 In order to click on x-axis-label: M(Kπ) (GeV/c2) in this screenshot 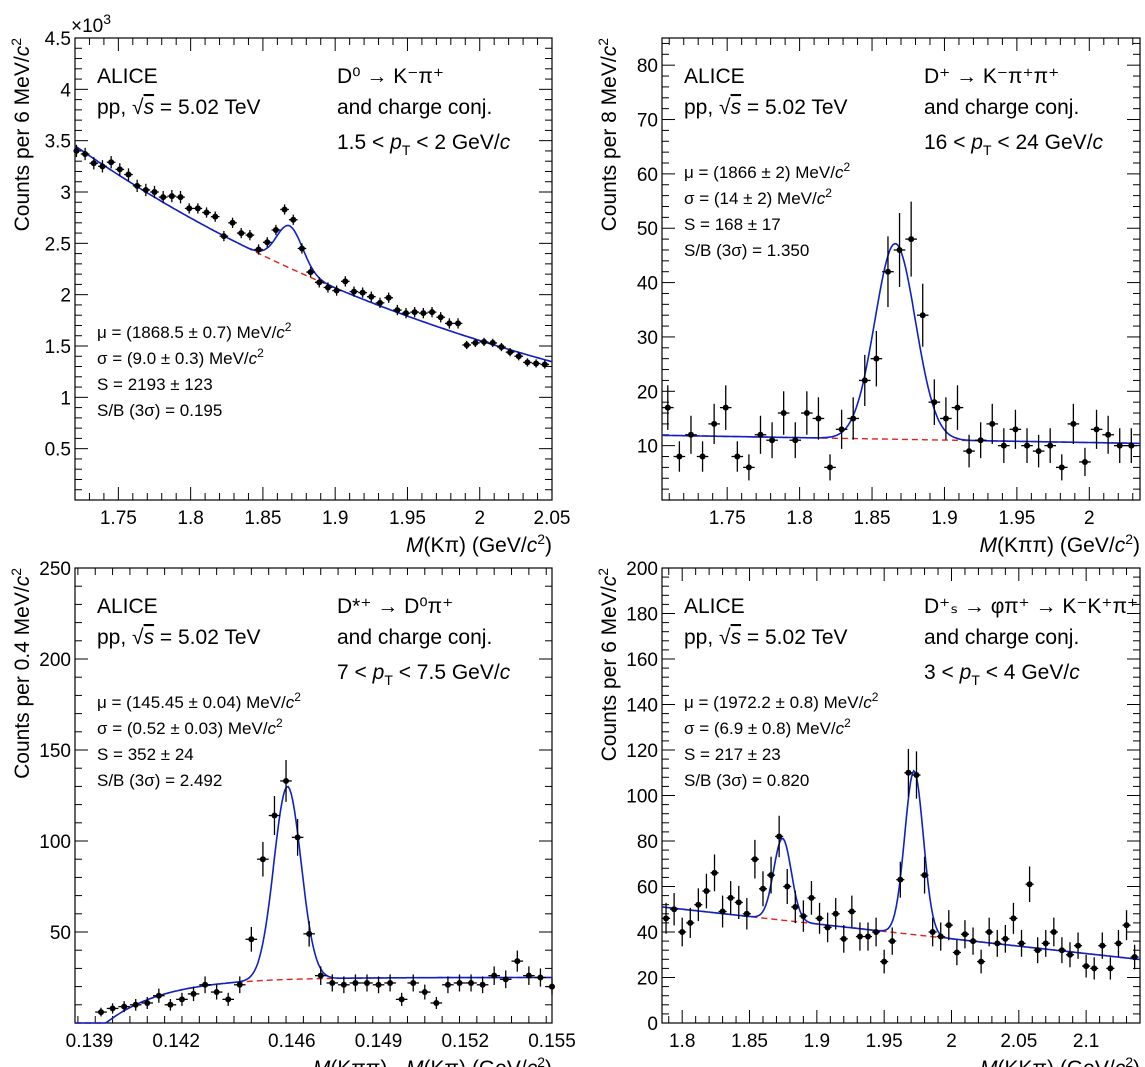, I will do `click(479, 544)`.